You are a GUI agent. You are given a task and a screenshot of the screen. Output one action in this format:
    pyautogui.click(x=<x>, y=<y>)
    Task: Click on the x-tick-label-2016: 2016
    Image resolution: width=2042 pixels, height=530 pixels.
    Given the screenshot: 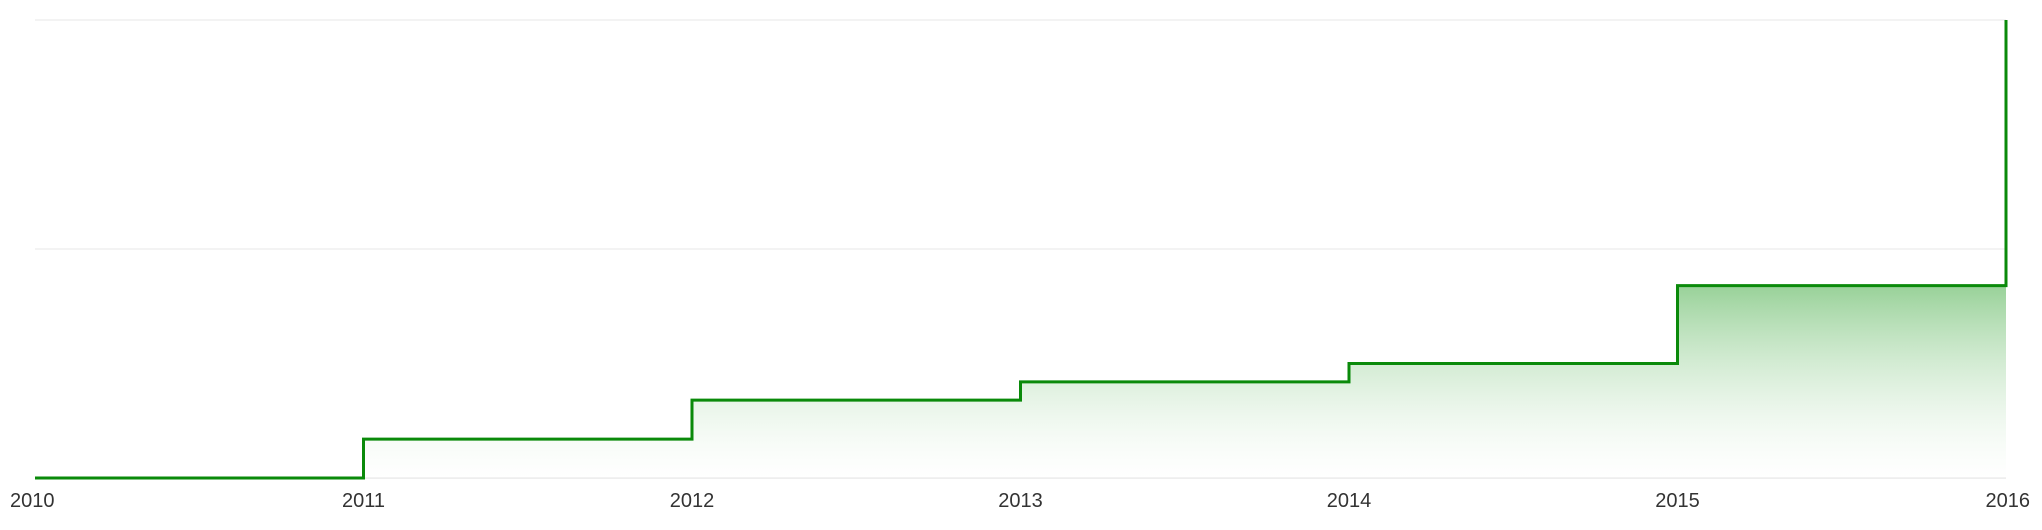 What is the action you would take?
    pyautogui.click(x=2008, y=501)
    